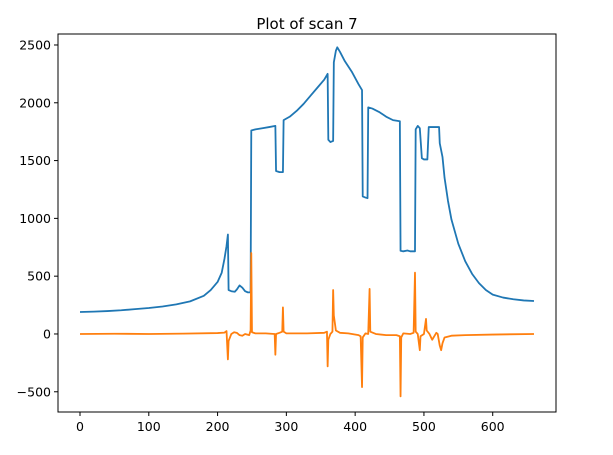 The width and height of the screenshot is (613, 455). I want to click on y-tick-label: 2000, so click(35, 102).